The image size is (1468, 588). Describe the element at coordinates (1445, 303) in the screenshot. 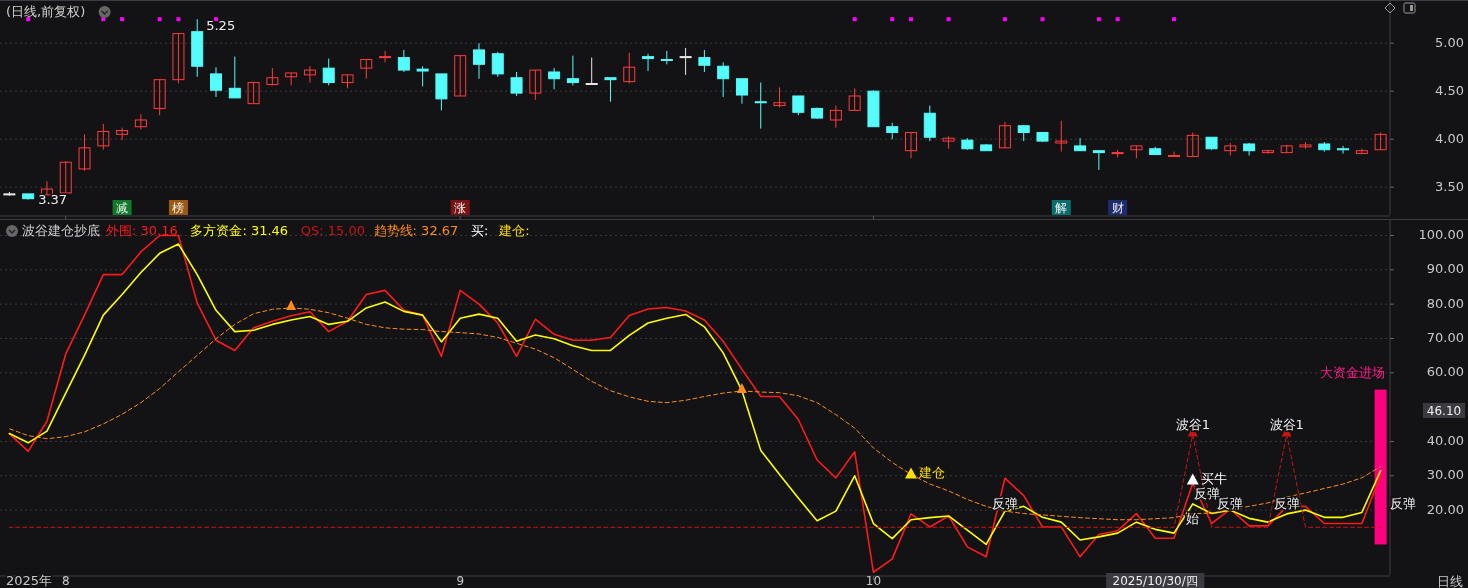

I see `y-tick-label: 80.00` at that location.